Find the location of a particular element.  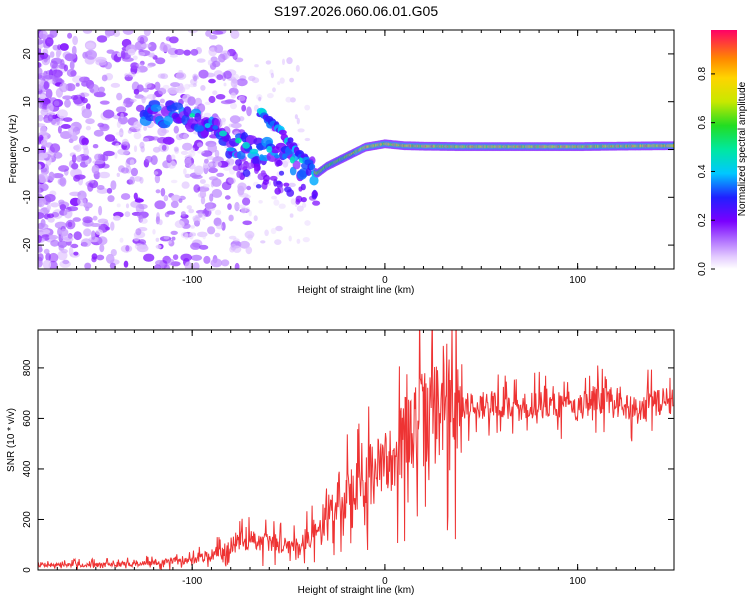

spectrogram-xlabel: Height of straight line (km) is located at coordinates (356, 290).